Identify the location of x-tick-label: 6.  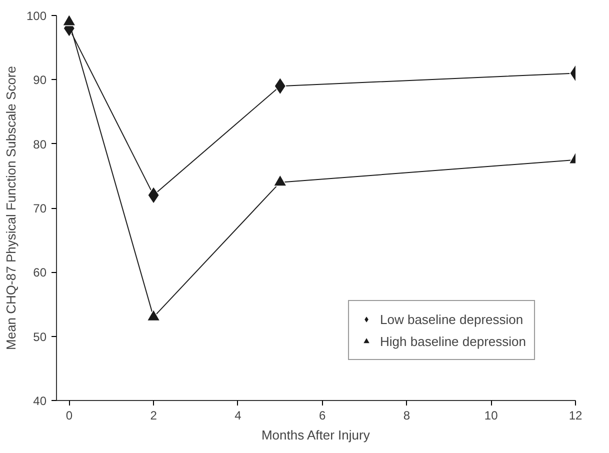
(322, 415).